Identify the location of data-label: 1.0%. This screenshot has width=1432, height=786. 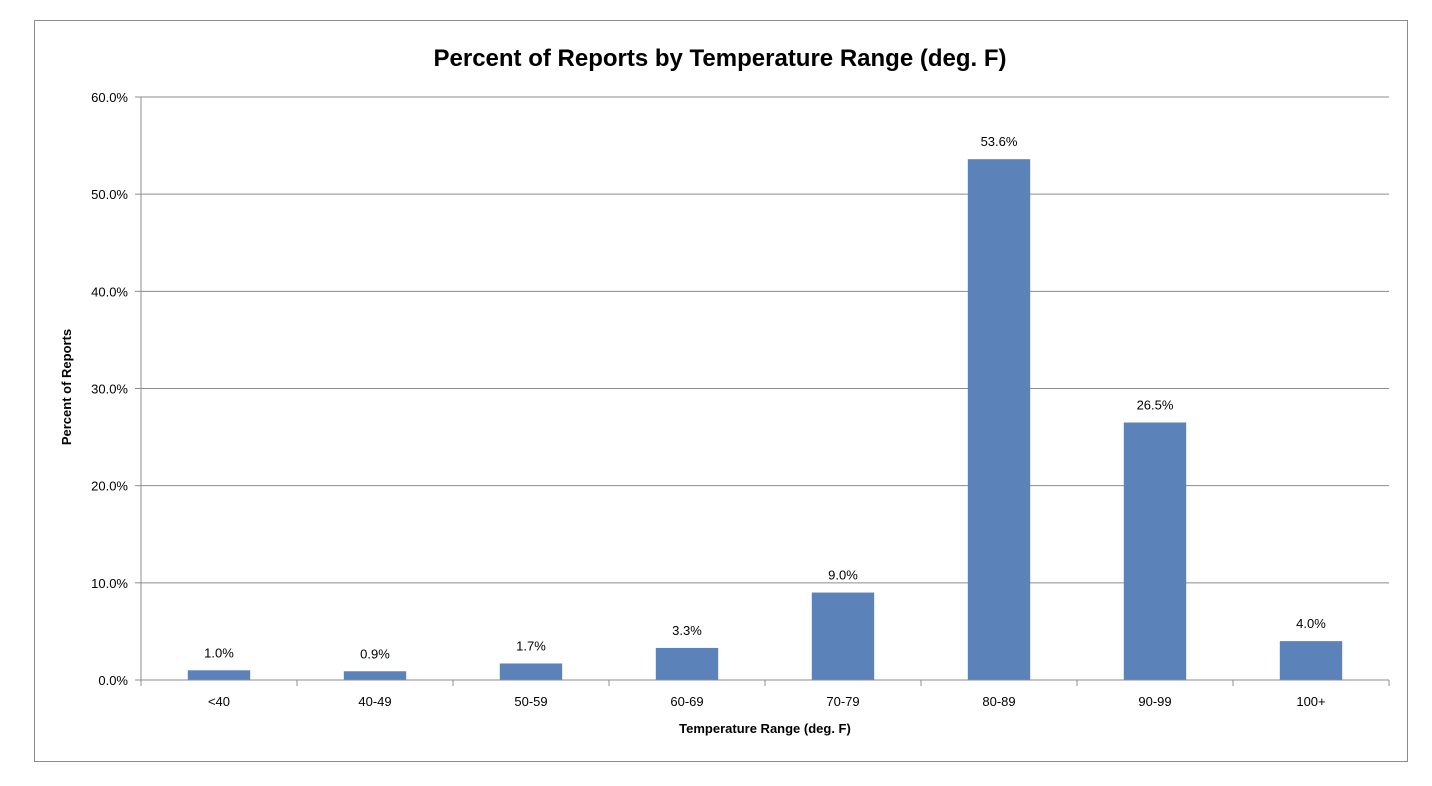
(219, 652).